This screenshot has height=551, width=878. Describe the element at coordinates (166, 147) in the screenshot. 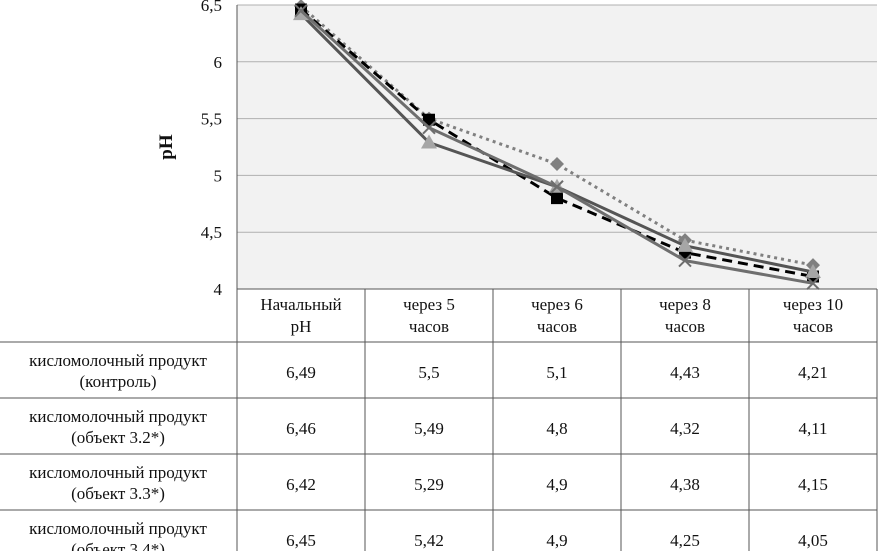

I see `y-axis-label: pH` at that location.